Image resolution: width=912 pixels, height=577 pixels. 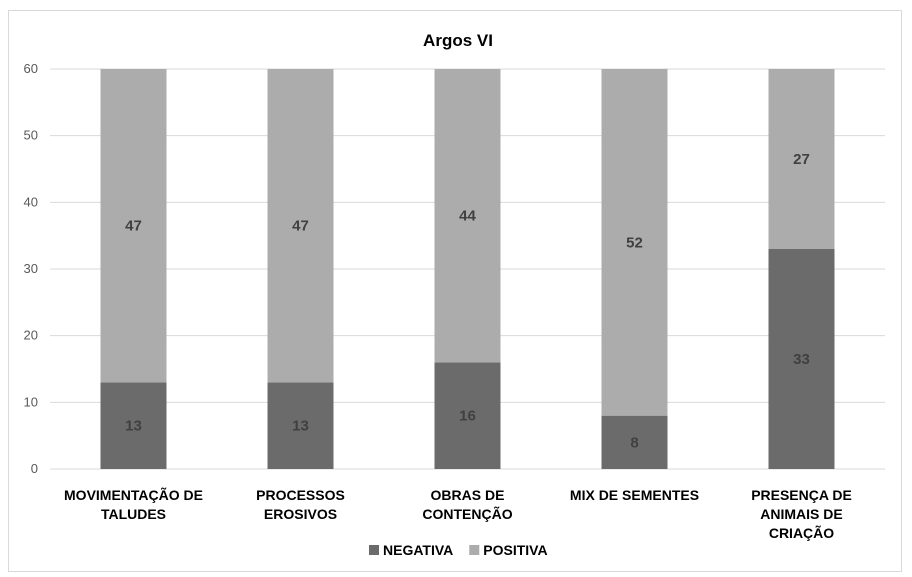 I want to click on y-tick-label: 0, so click(x=34, y=468).